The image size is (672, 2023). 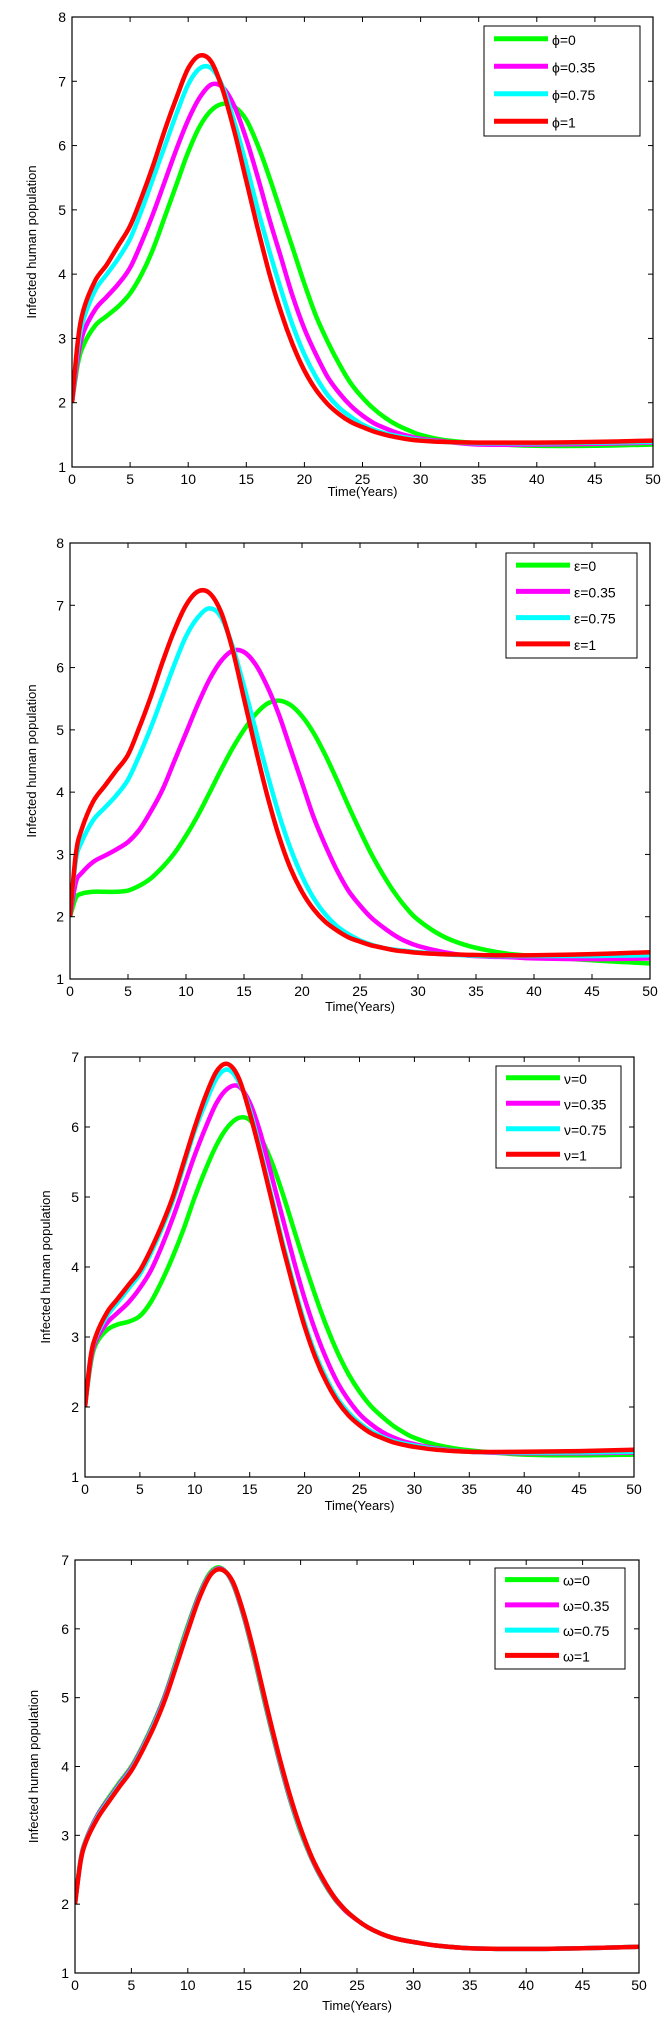 What do you see at coordinates (586, 1606) in the screenshot?
I see `legend-label: ω=0.35` at bounding box center [586, 1606].